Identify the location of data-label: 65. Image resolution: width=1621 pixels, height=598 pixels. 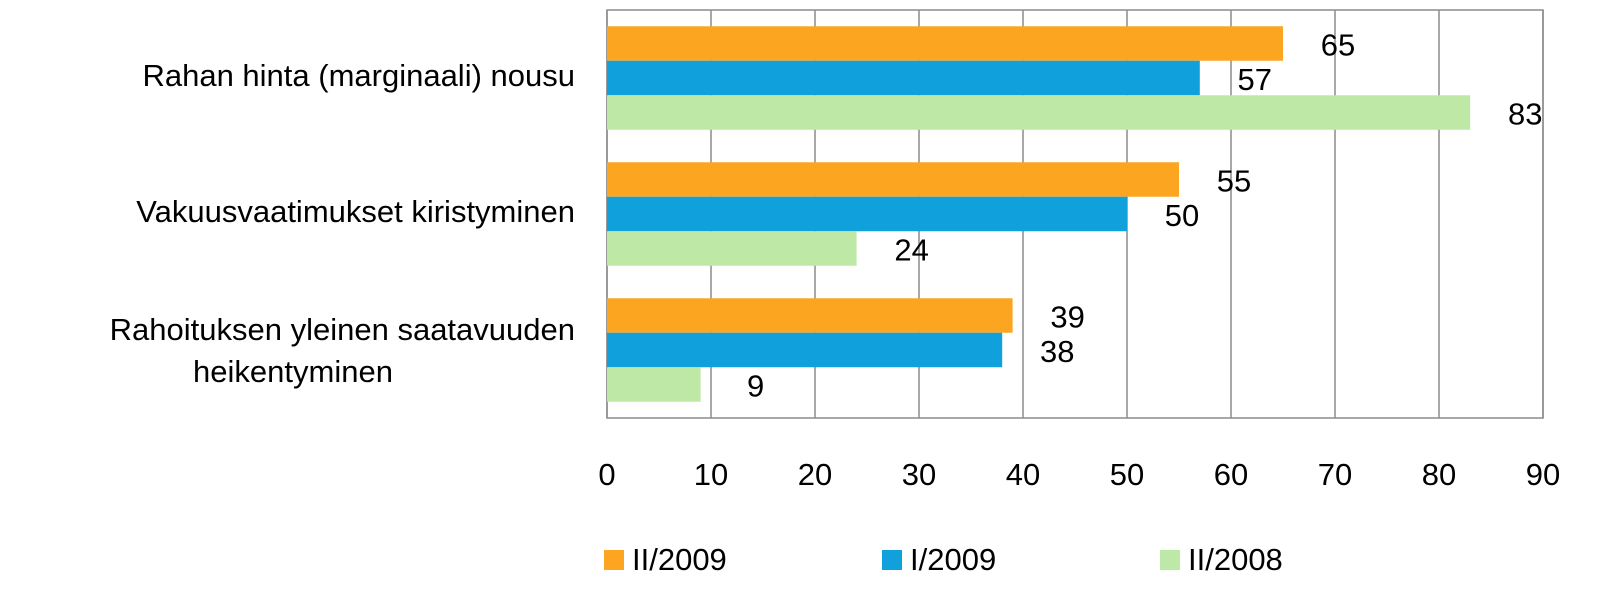
(1338, 45).